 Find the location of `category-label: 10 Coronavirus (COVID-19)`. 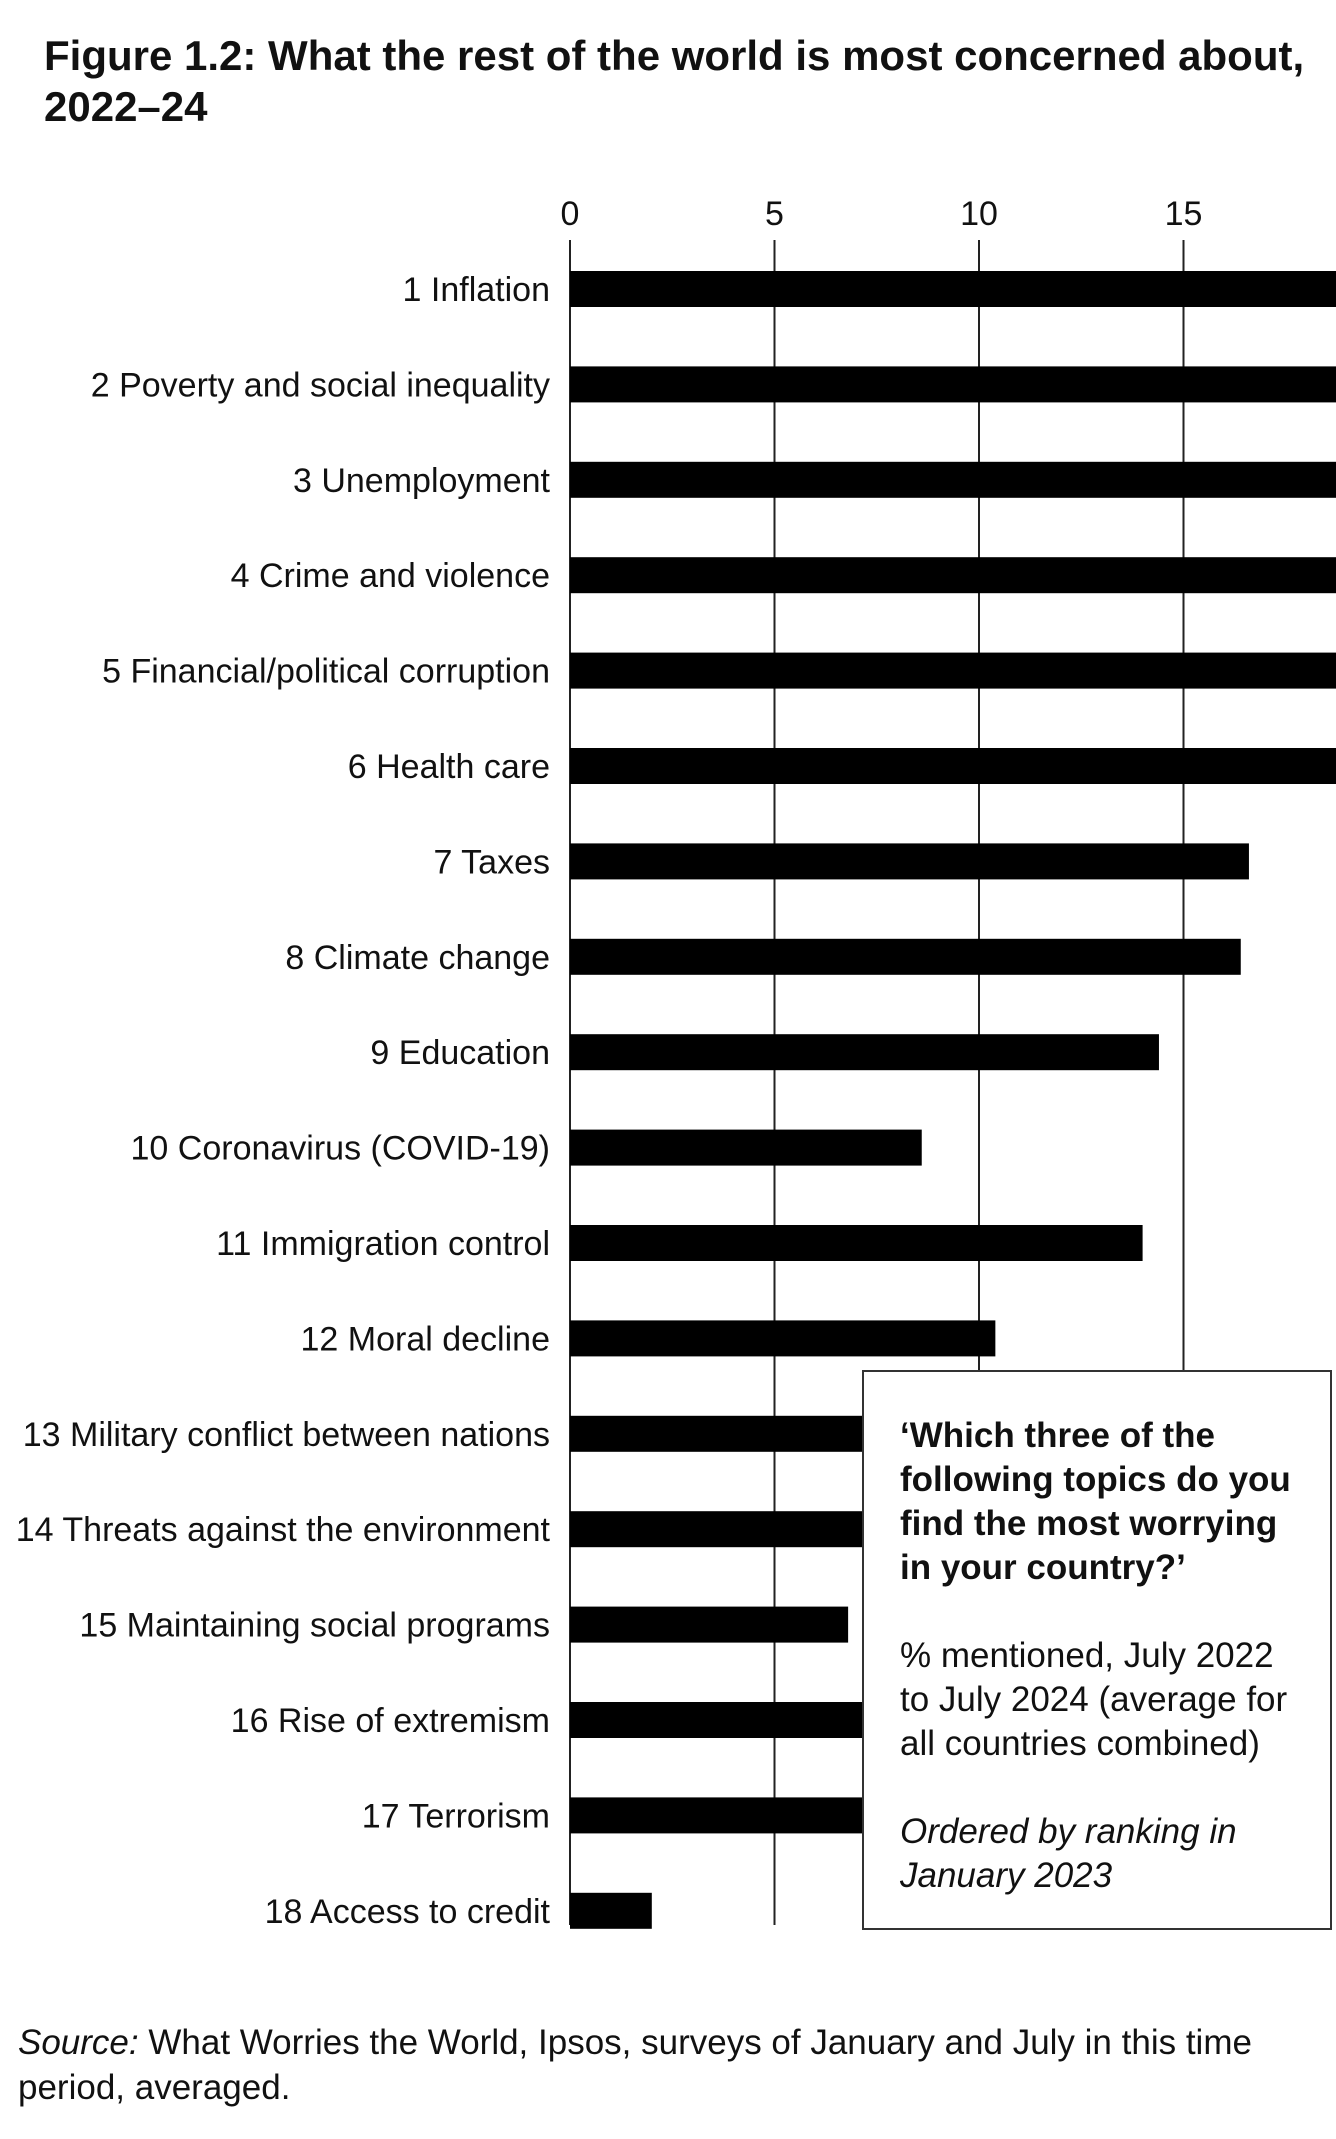

category-label: 10 Coronavirus (COVID-19) is located at coordinates (340, 1149).